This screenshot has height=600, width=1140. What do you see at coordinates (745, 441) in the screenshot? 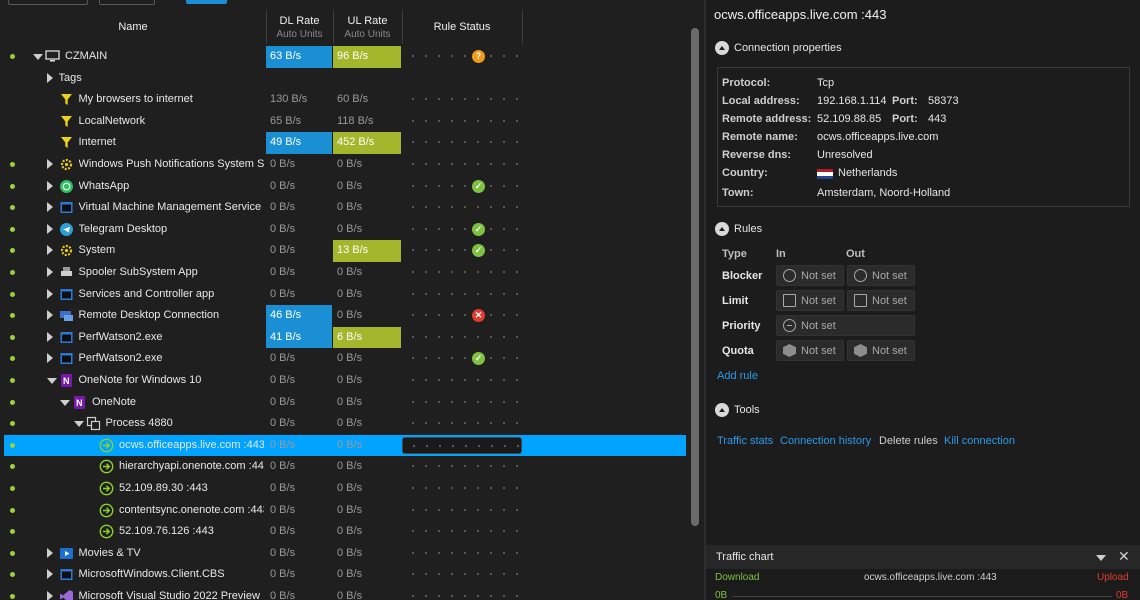
I see `traffic-stats-link: Traffic stats` at bounding box center [745, 441].